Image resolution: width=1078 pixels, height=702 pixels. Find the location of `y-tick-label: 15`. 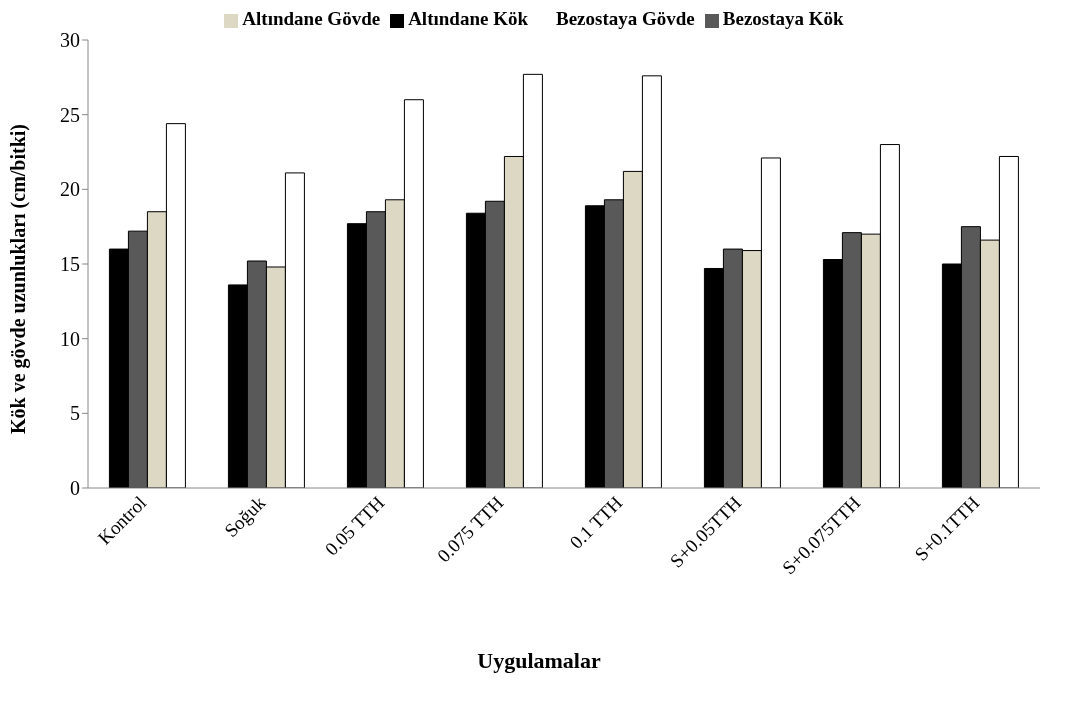

y-tick-label: 15 is located at coordinates (70, 264).